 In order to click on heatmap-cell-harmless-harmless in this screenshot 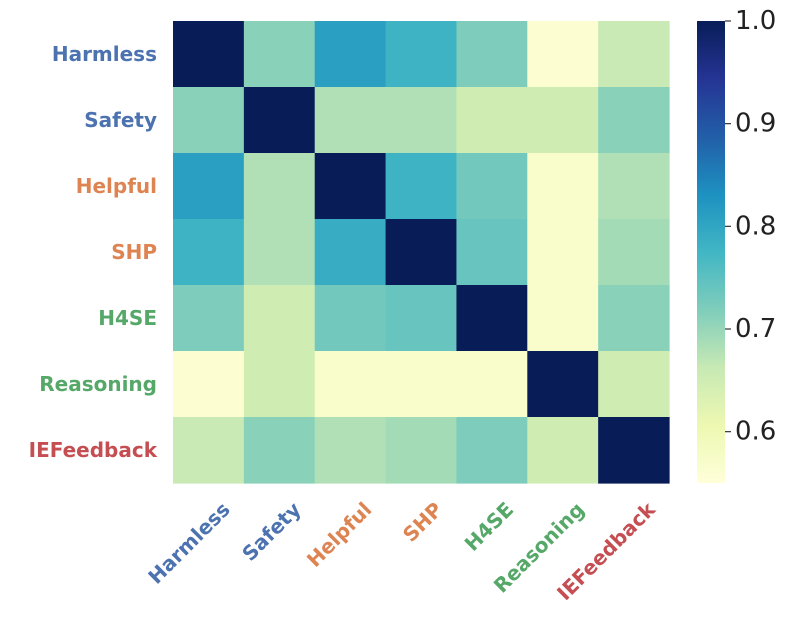, I will do `click(209, 54)`.